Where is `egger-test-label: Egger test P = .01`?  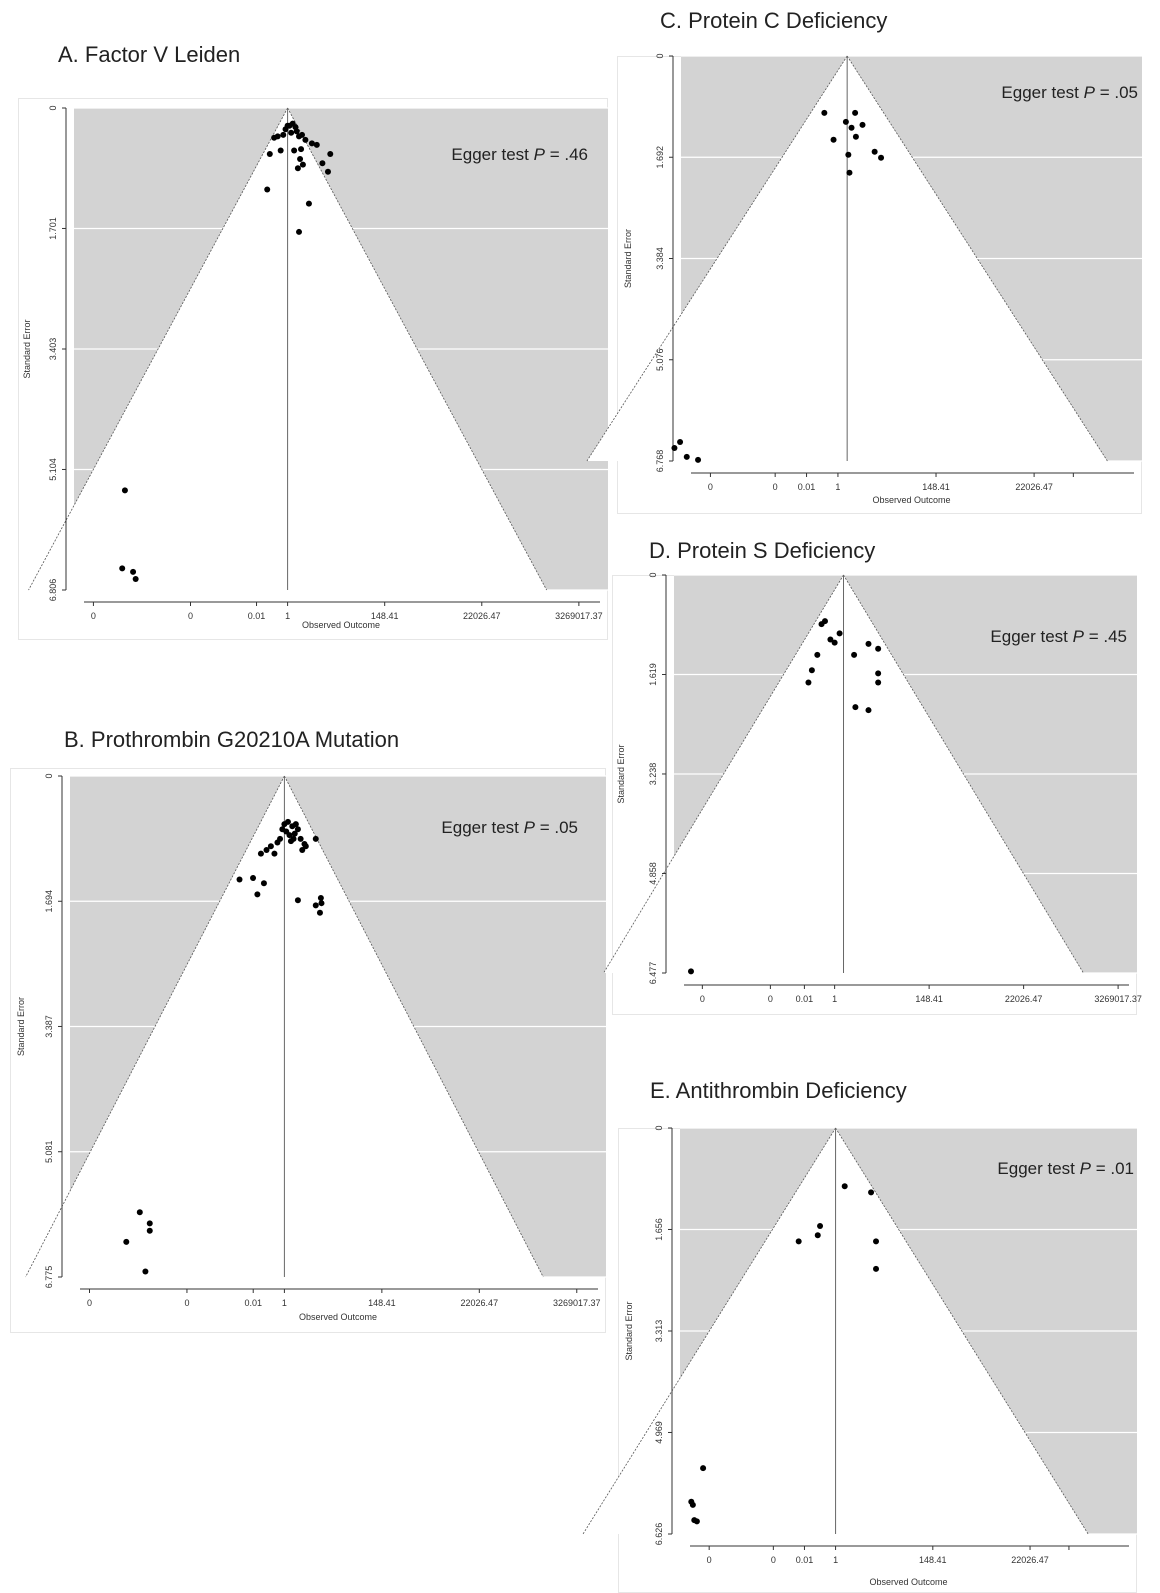
egger-test-label: Egger test P = .01 is located at coordinates (1065, 1168).